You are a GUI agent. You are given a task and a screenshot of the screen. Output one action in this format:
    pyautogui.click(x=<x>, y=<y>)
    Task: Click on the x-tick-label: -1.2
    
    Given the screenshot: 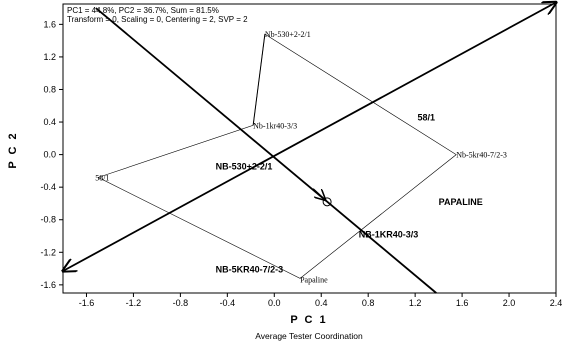 What is the action you would take?
    pyautogui.click(x=134, y=303)
    